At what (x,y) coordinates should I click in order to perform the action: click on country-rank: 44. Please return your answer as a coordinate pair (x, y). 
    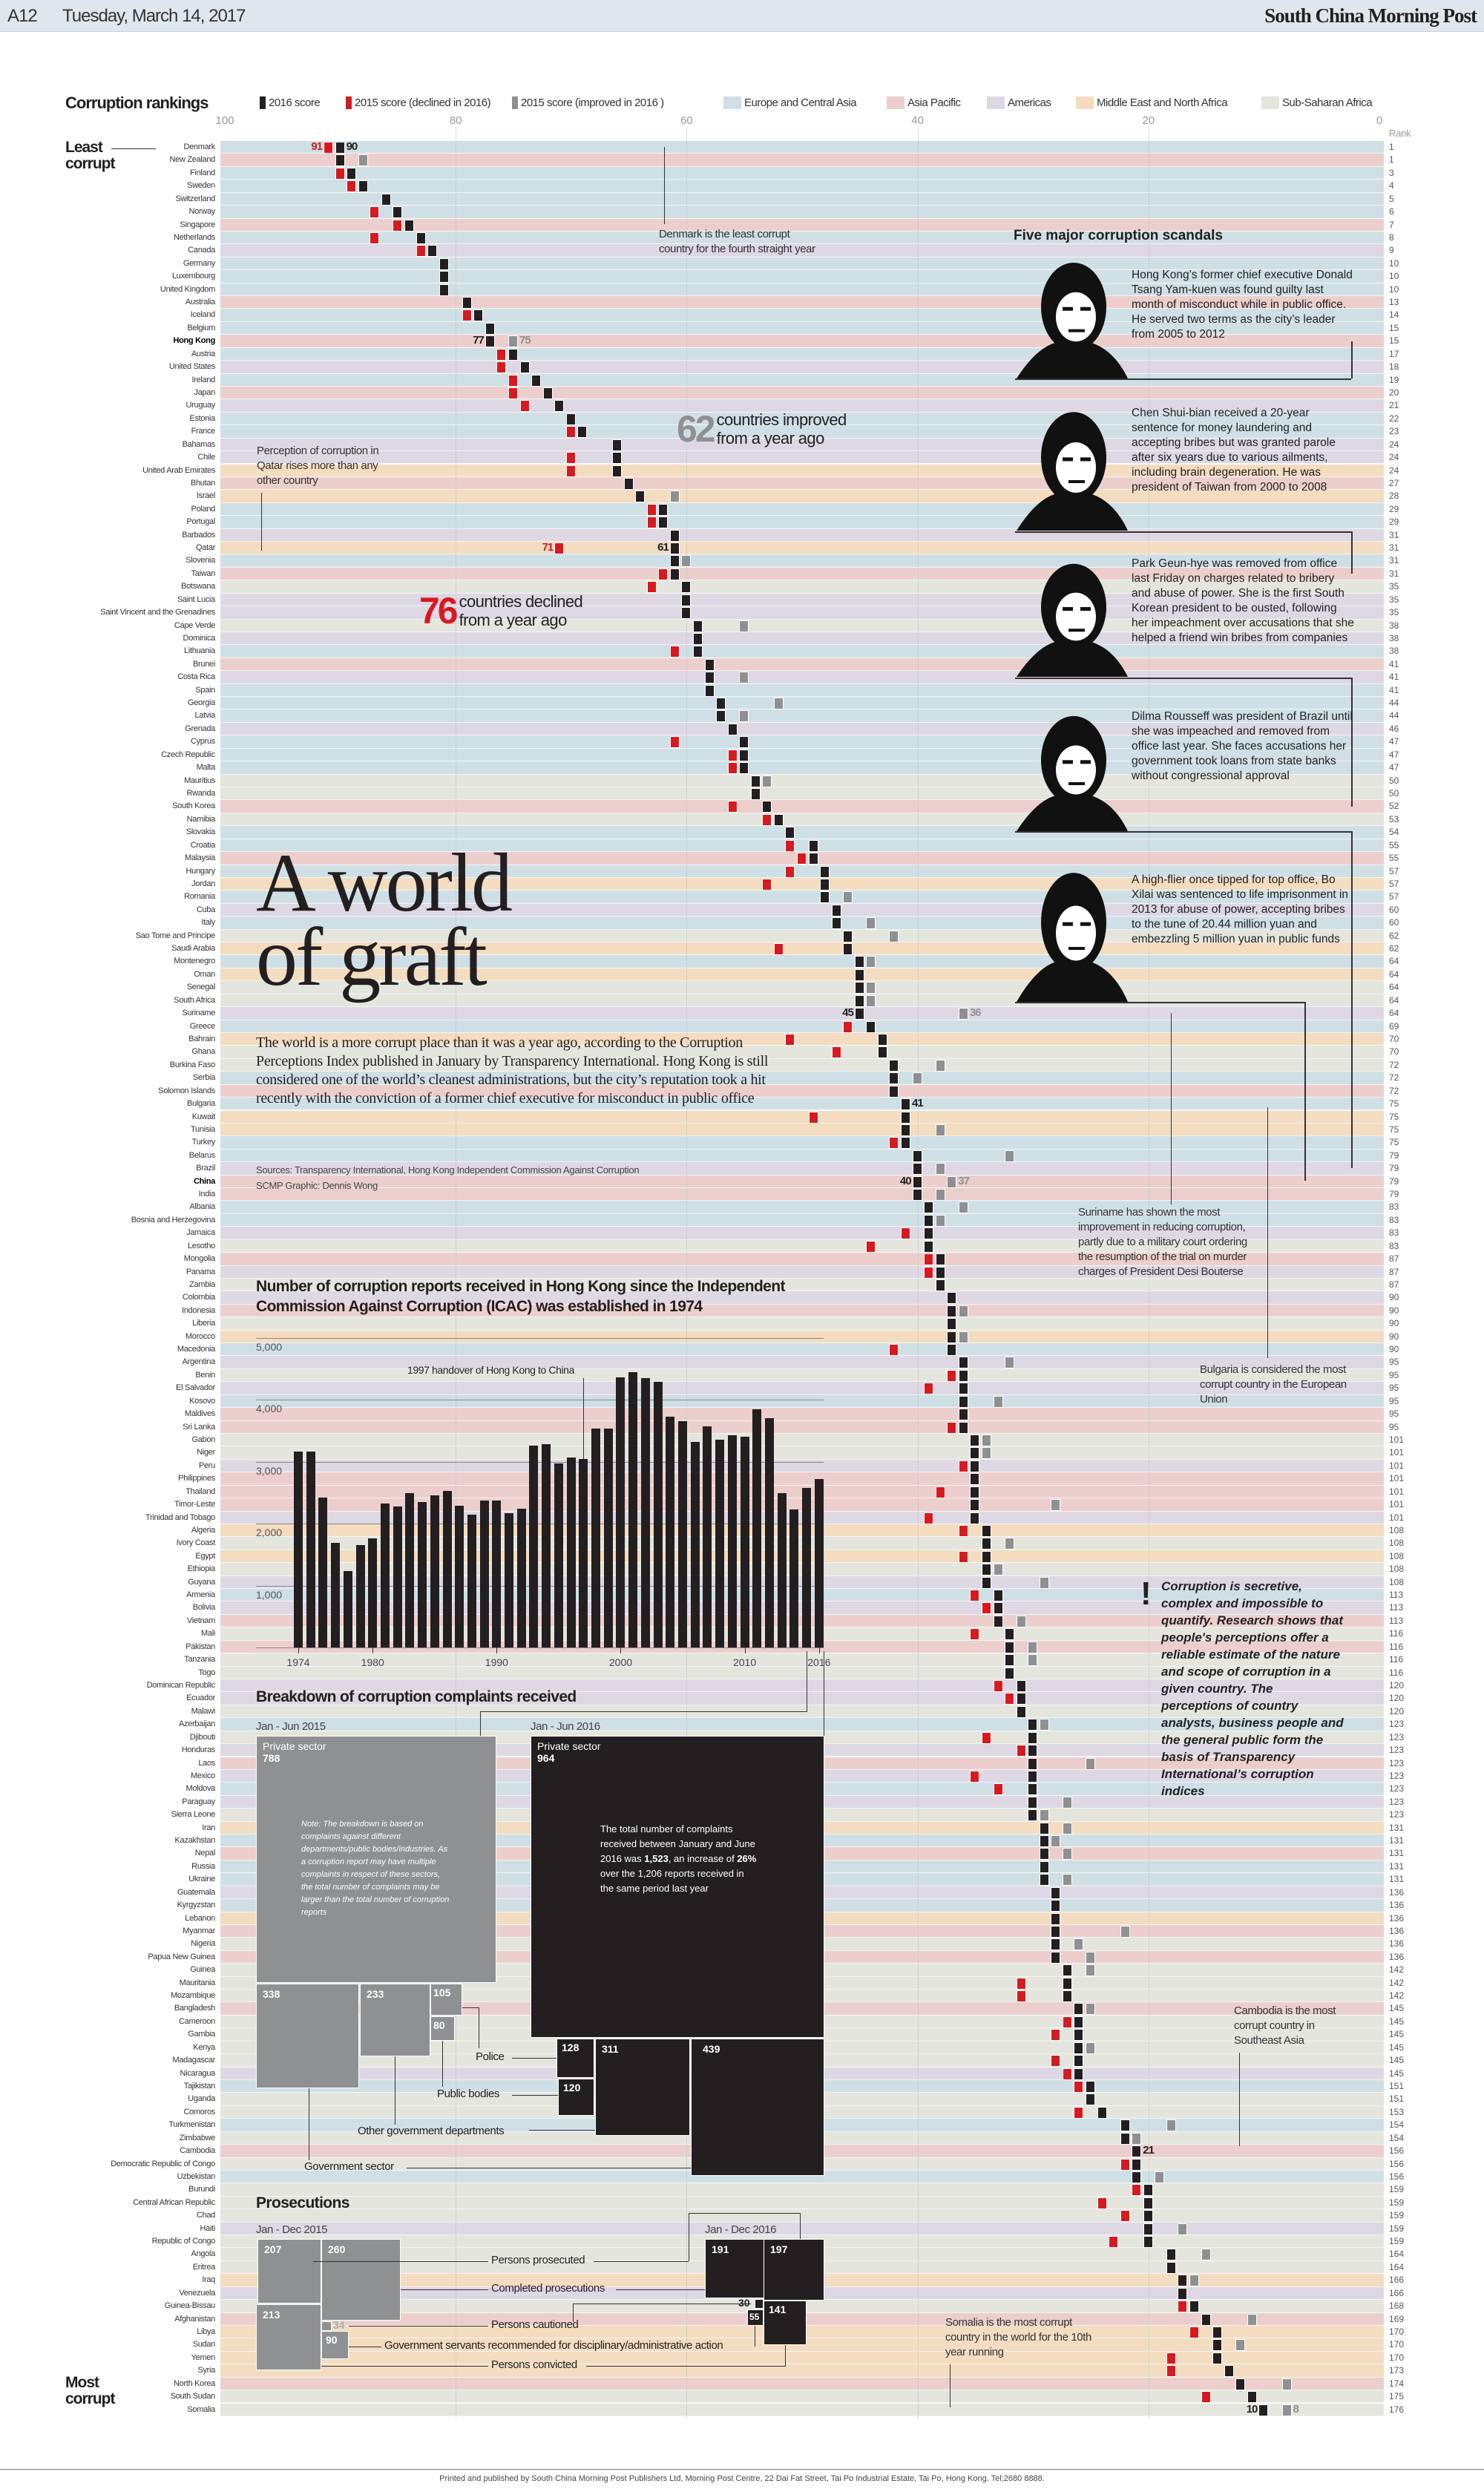
    Looking at the image, I should click on (1394, 715).